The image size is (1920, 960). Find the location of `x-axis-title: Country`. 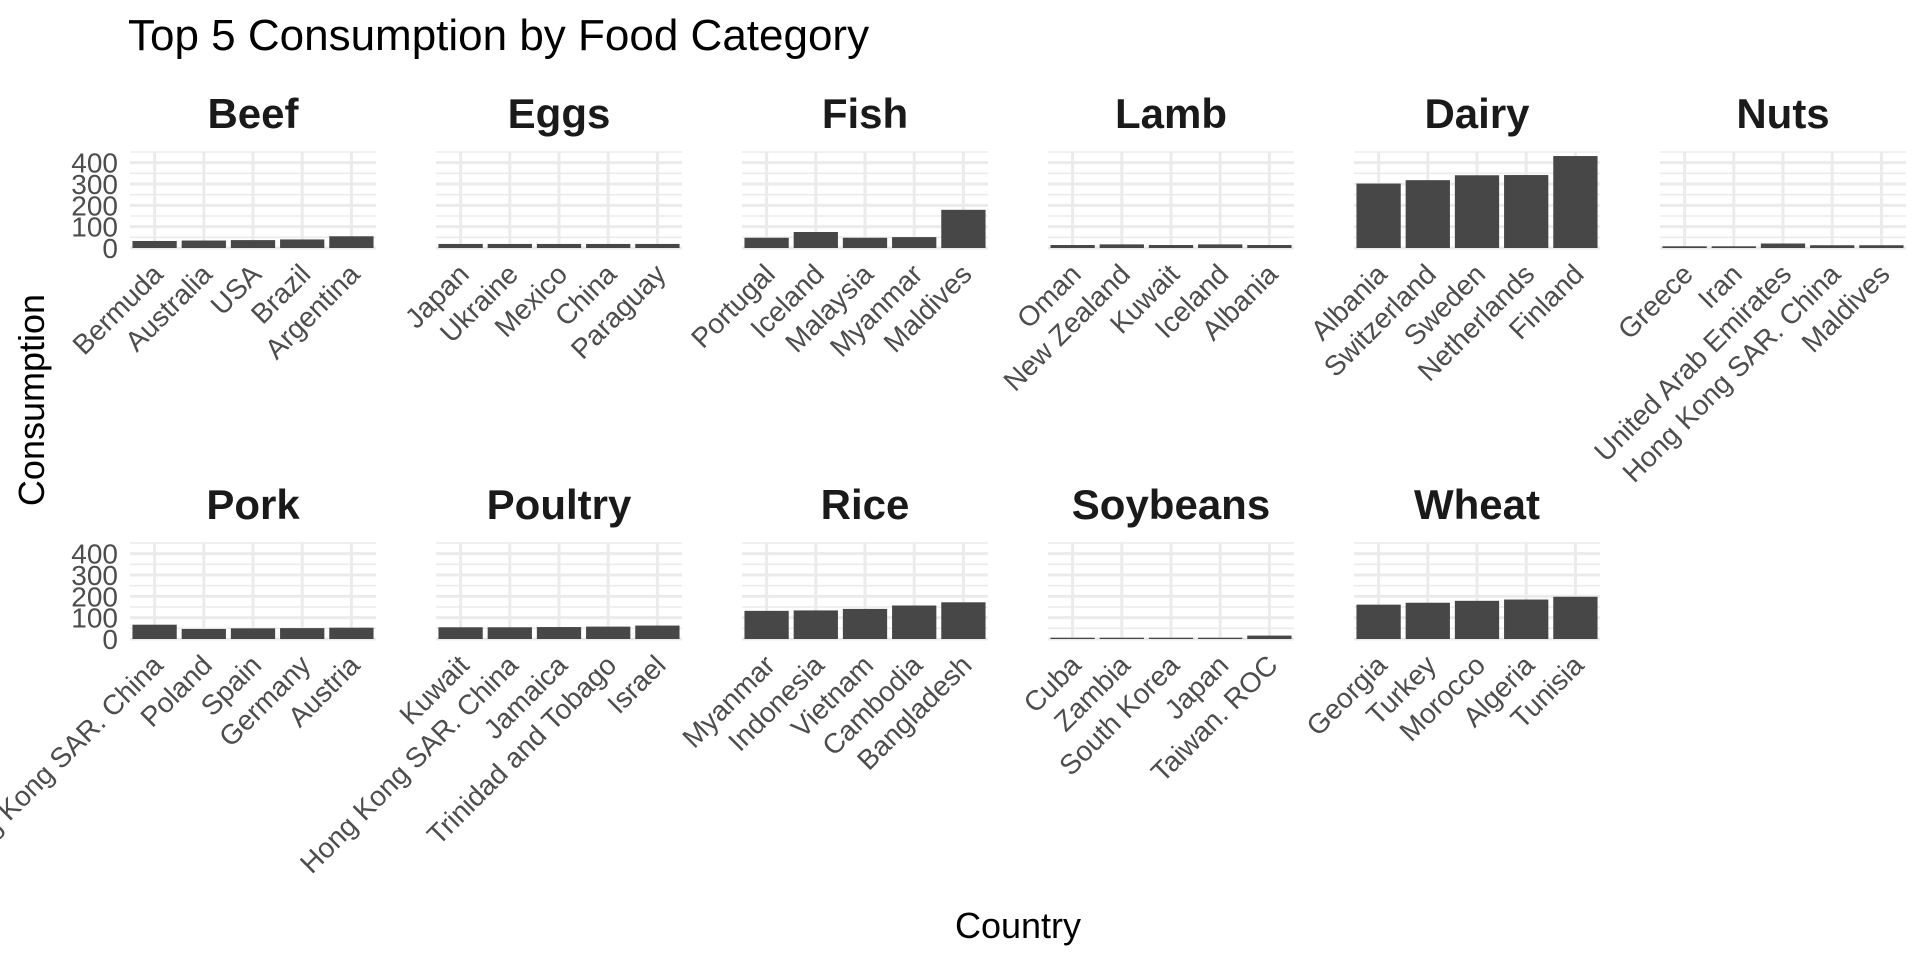

x-axis-title: Country is located at coordinates (1018, 925).